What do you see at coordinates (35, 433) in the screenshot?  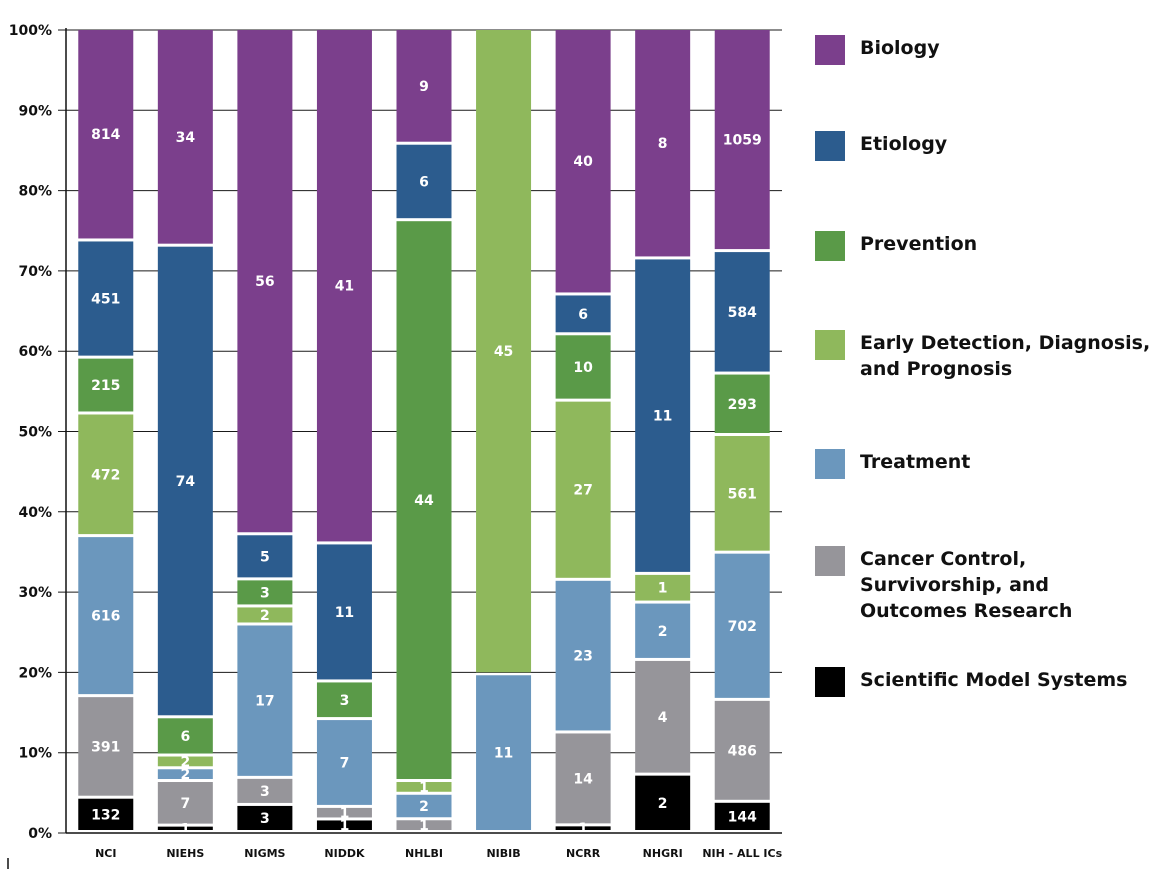 I see `y-tick-label: 50%` at bounding box center [35, 433].